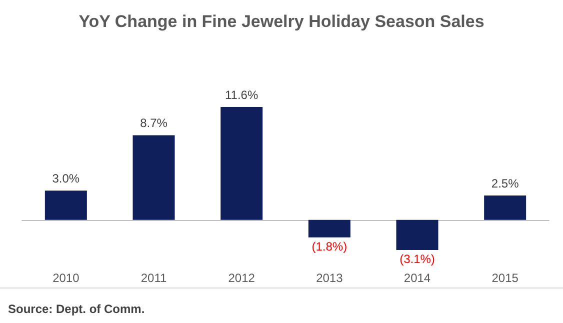 This screenshot has height=323, width=563. I want to click on x-tick-label: 2013, so click(330, 278).